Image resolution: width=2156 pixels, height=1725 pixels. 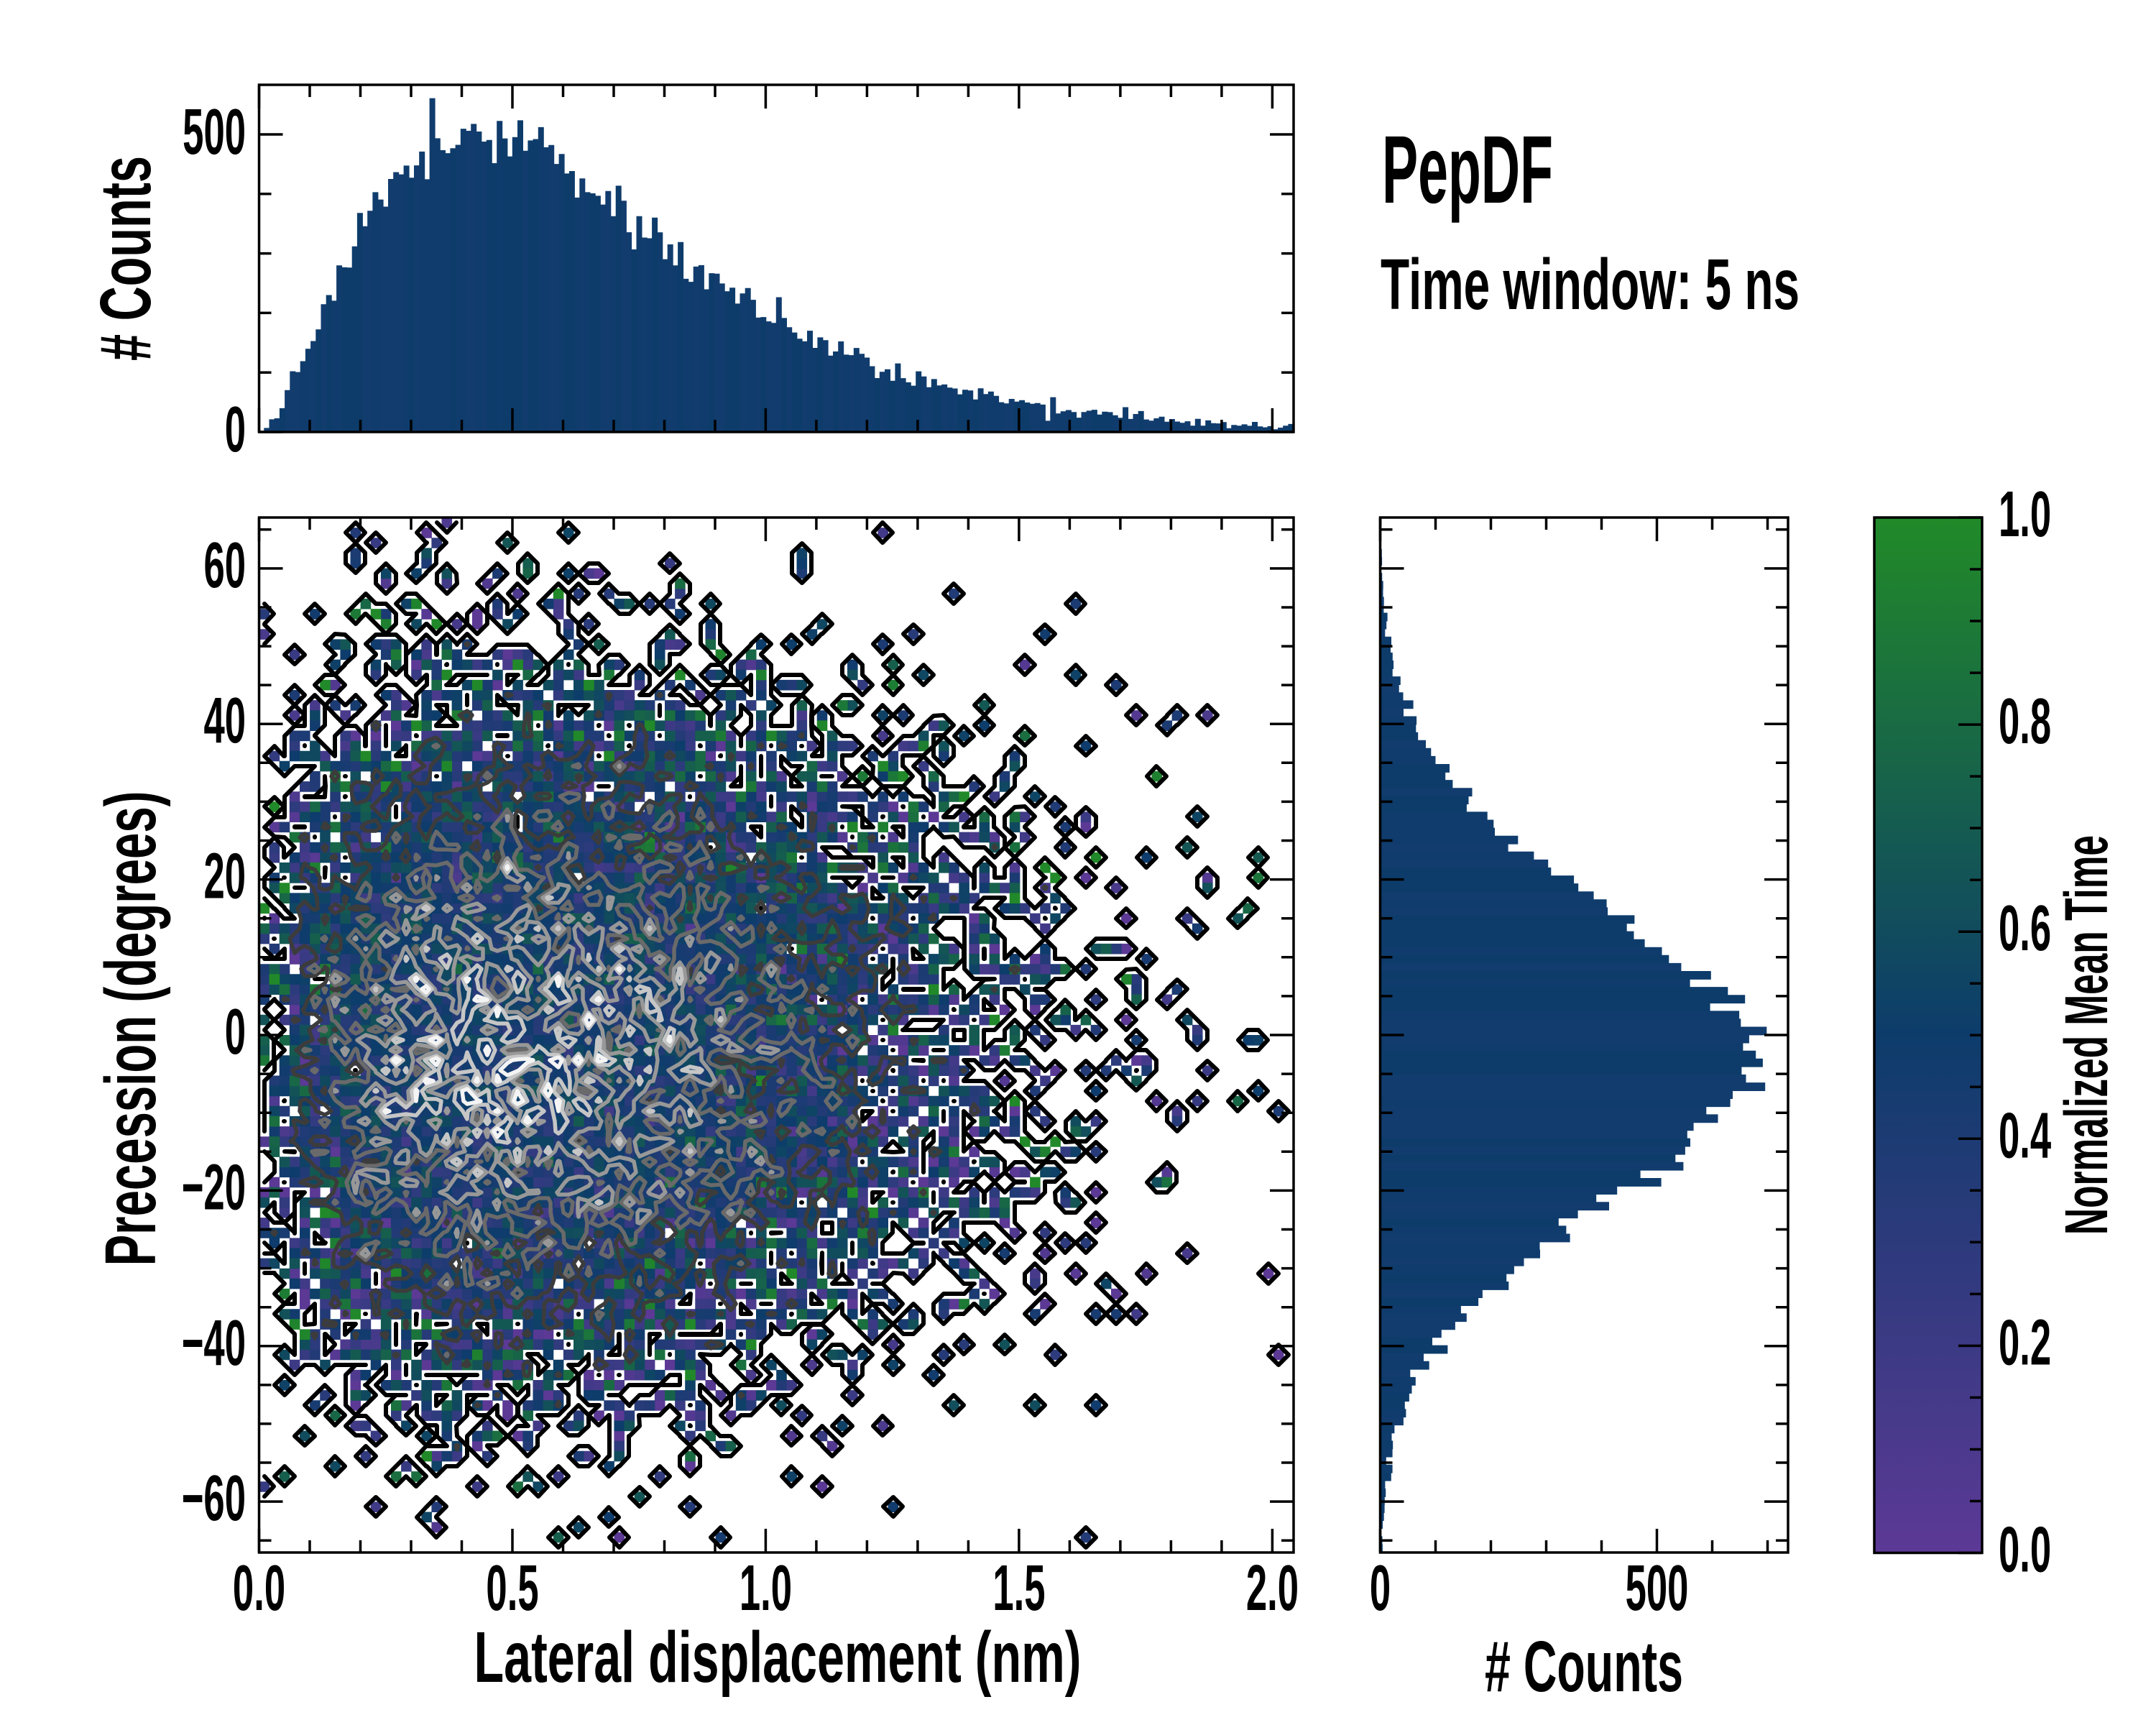 I want to click on svg-text: Normalized Mean Time, so click(x=2086, y=1035).